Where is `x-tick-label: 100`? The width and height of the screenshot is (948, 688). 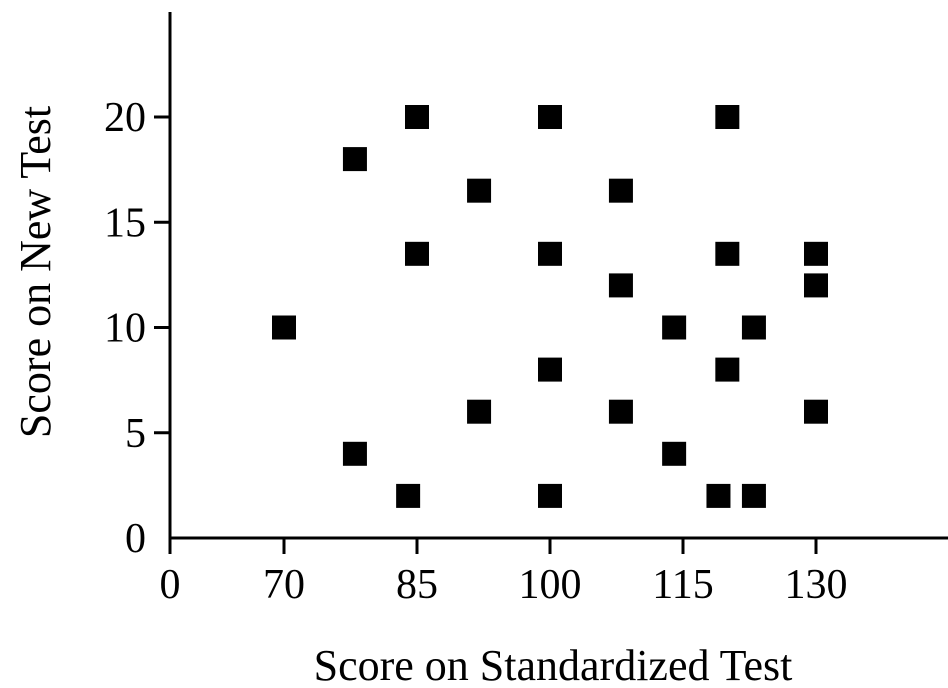
x-tick-label: 100 is located at coordinates (550, 585).